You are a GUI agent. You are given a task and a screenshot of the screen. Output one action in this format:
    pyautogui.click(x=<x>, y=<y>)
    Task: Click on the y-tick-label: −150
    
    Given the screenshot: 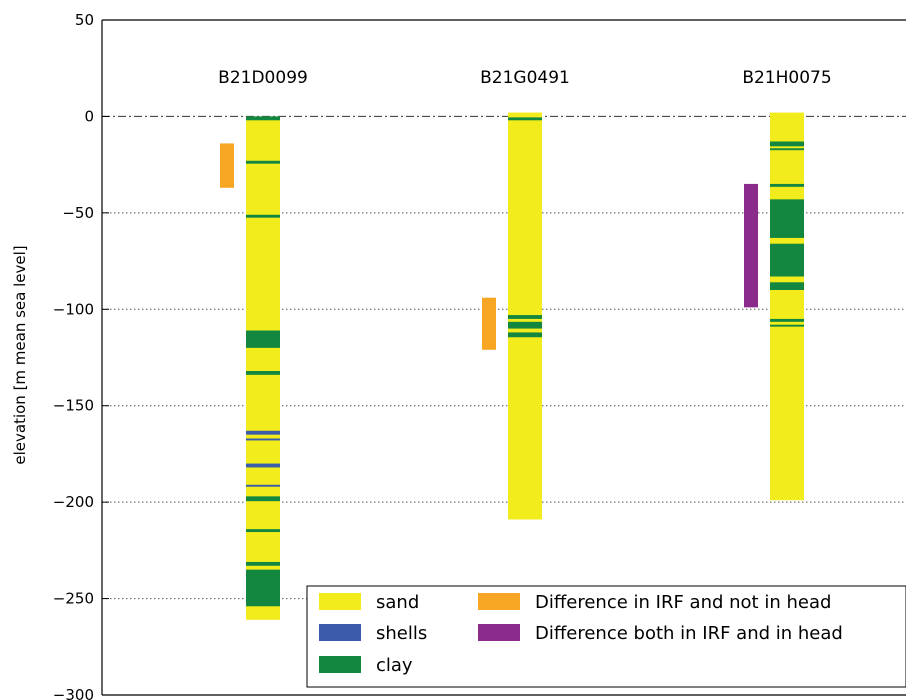 What is the action you would take?
    pyautogui.click(x=73, y=406)
    